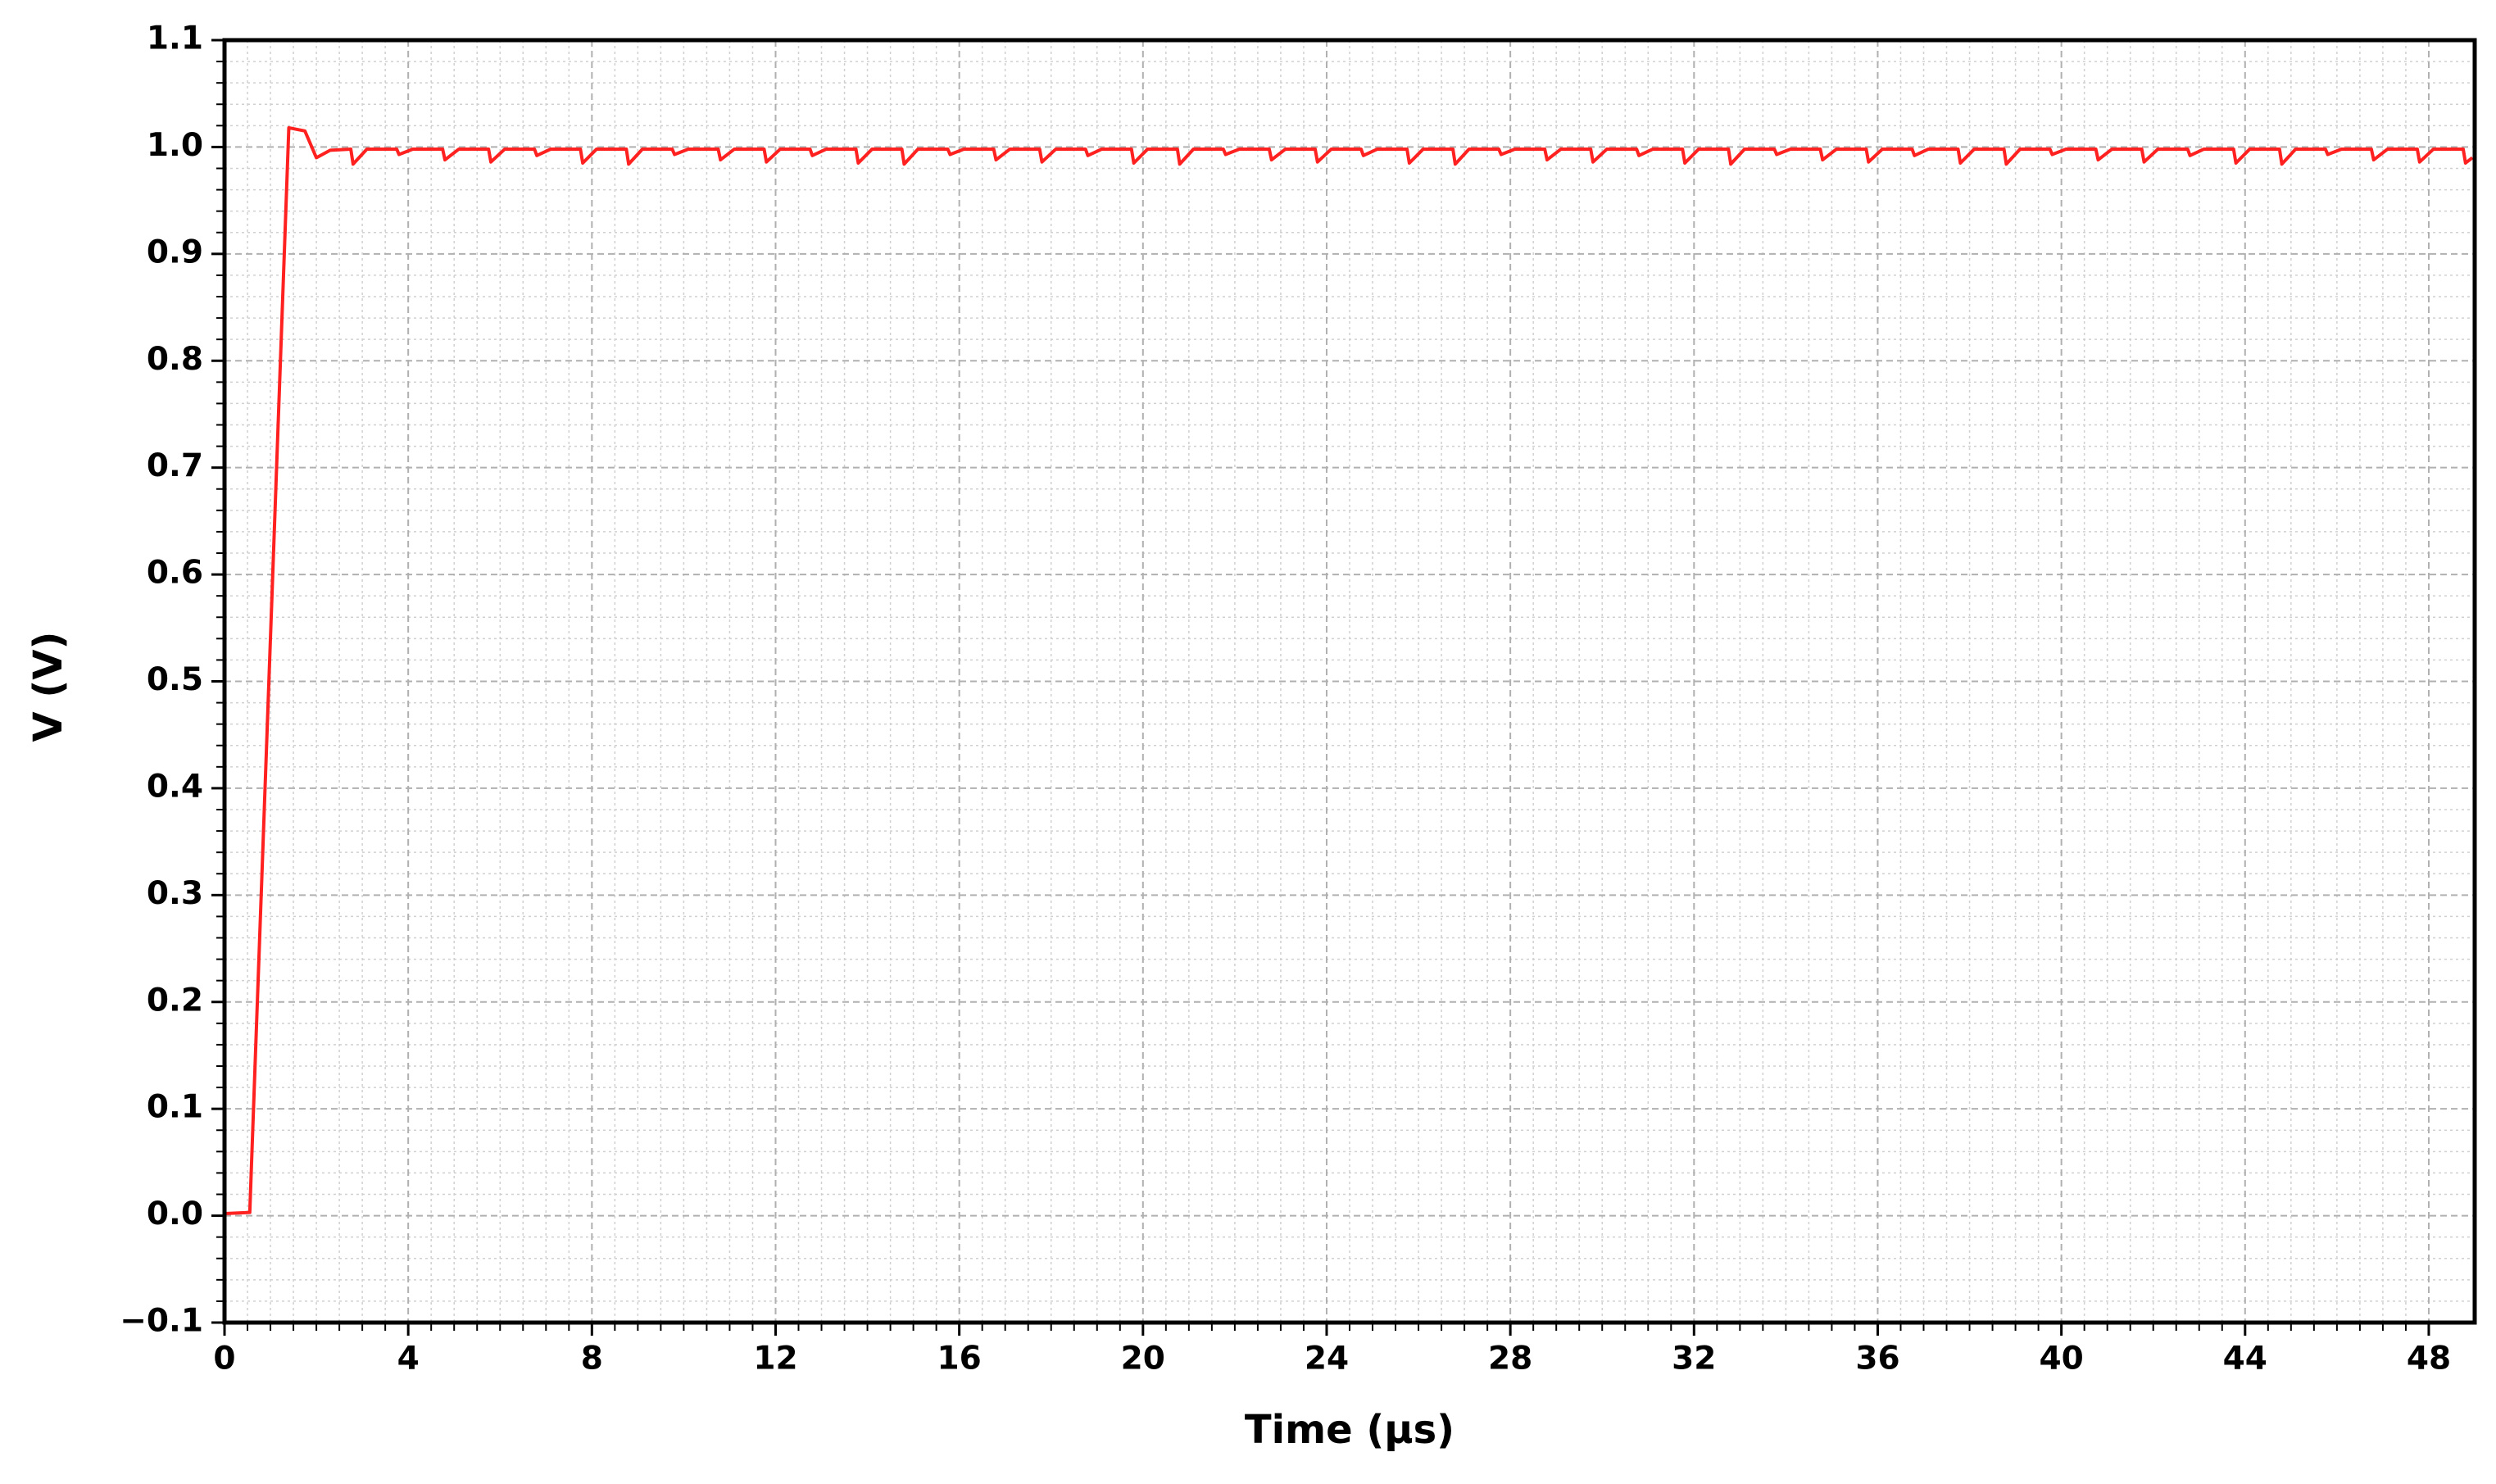 This screenshot has width=2496, height=1484. What do you see at coordinates (1327, 1359) in the screenshot?
I see `x-tick-label: 24` at bounding box center [1327, 1359].